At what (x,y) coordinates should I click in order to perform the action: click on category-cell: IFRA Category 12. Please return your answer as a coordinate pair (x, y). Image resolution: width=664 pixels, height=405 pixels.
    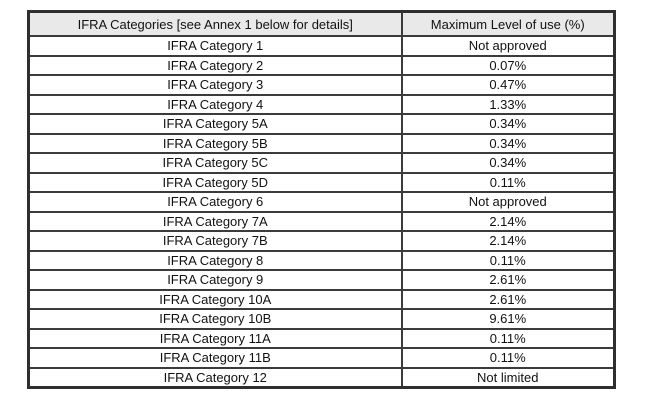
    Looking at the image, I should click on (215, 377).